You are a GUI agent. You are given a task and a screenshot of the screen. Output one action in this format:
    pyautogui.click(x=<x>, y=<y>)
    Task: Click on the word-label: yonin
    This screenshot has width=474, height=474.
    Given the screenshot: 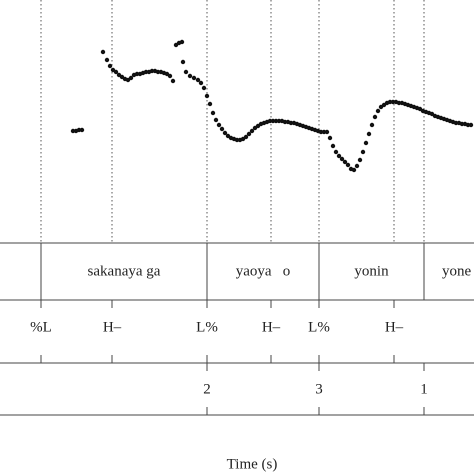 What is the action you would take?
    pyautogui.click(x=371, y=271)
    